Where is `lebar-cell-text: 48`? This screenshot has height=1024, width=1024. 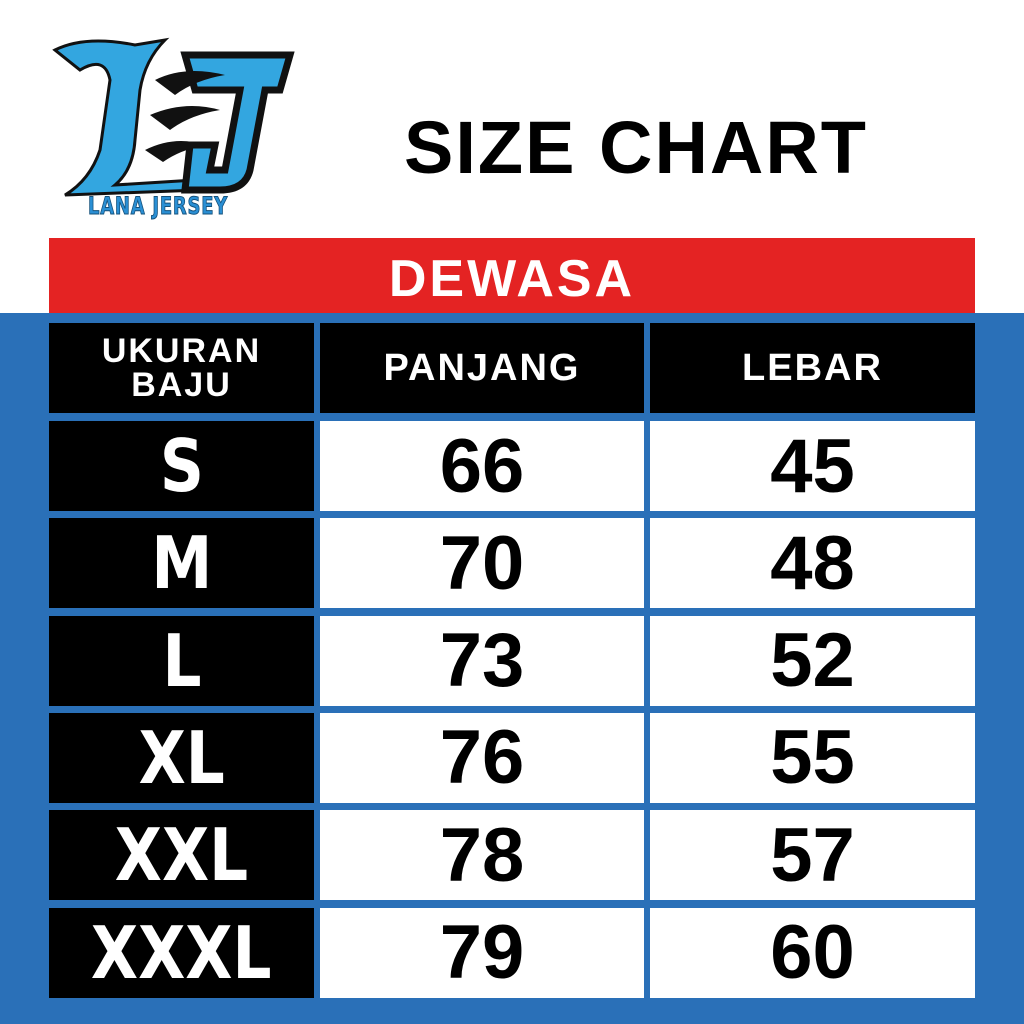 lebar-cell-text: 48 is located at coordinates (812, 563).